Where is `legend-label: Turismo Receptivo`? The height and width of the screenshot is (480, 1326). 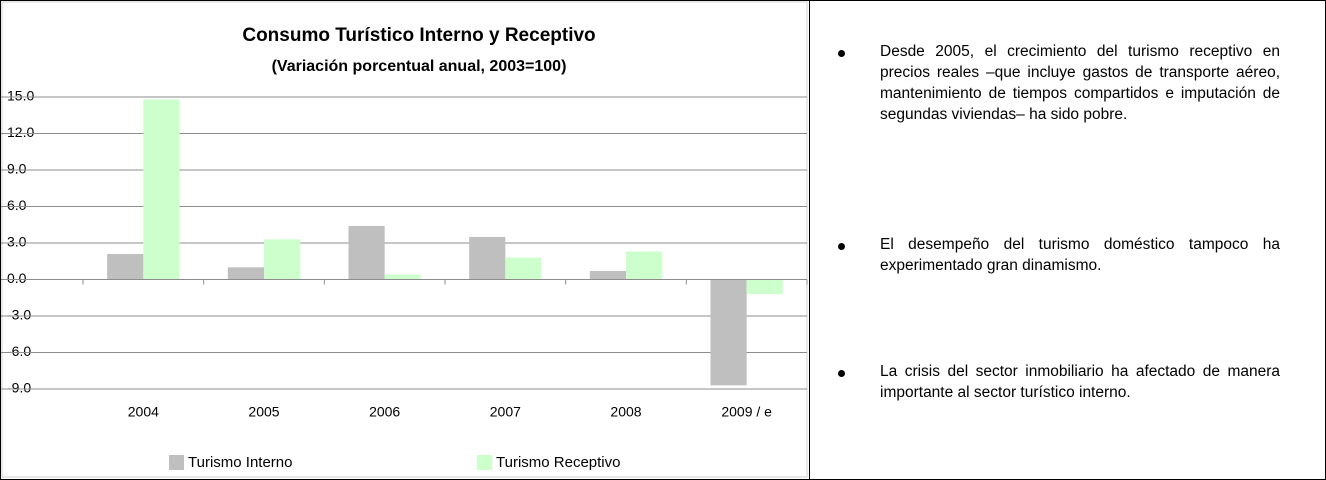 legend-label: Turismo Receptivo is located at coordinates (558, 462).